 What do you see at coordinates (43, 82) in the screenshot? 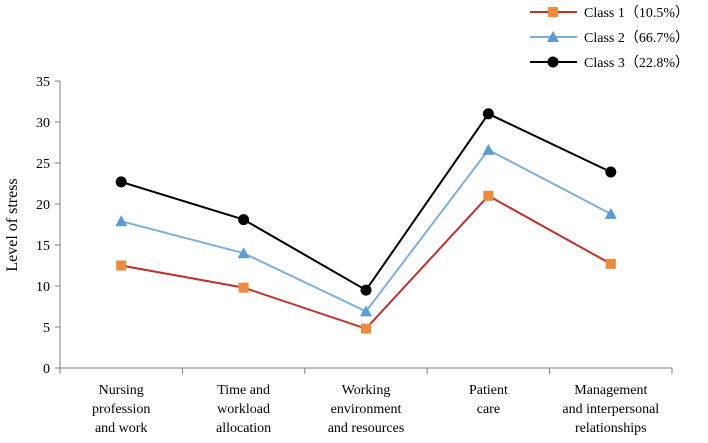
I see `y-tick-label: 35` at bounding box center [43, 82].